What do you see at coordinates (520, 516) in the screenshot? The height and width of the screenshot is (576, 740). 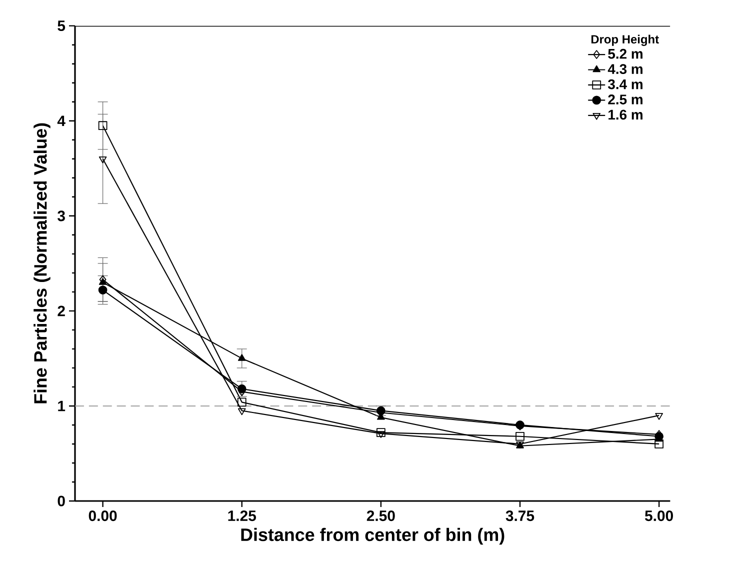 I see `x-tick-label: 3.75` at bounding box center [520, 516].